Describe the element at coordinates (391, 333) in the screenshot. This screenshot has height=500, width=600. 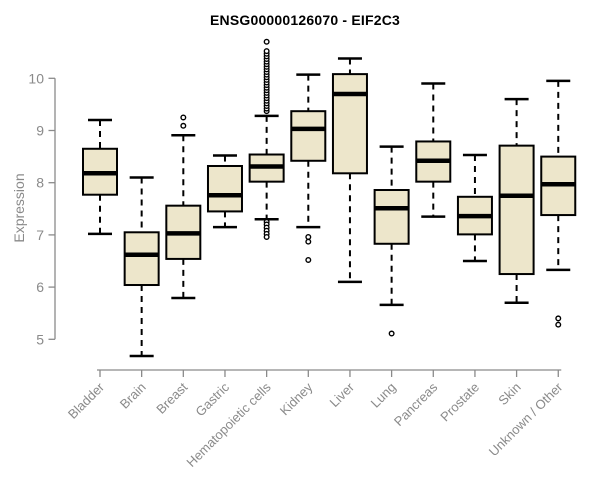
I see `outlier-lung` at that location.